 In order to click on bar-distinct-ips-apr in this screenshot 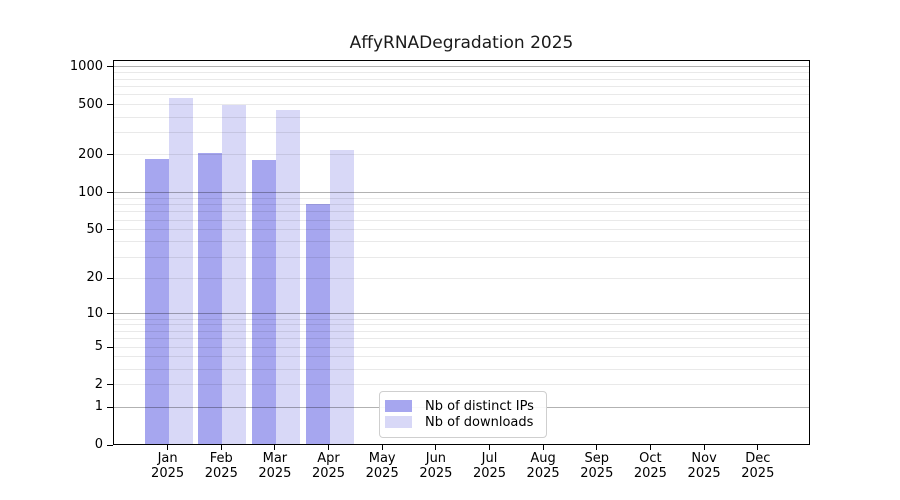, I will do `click(317, 324)`.